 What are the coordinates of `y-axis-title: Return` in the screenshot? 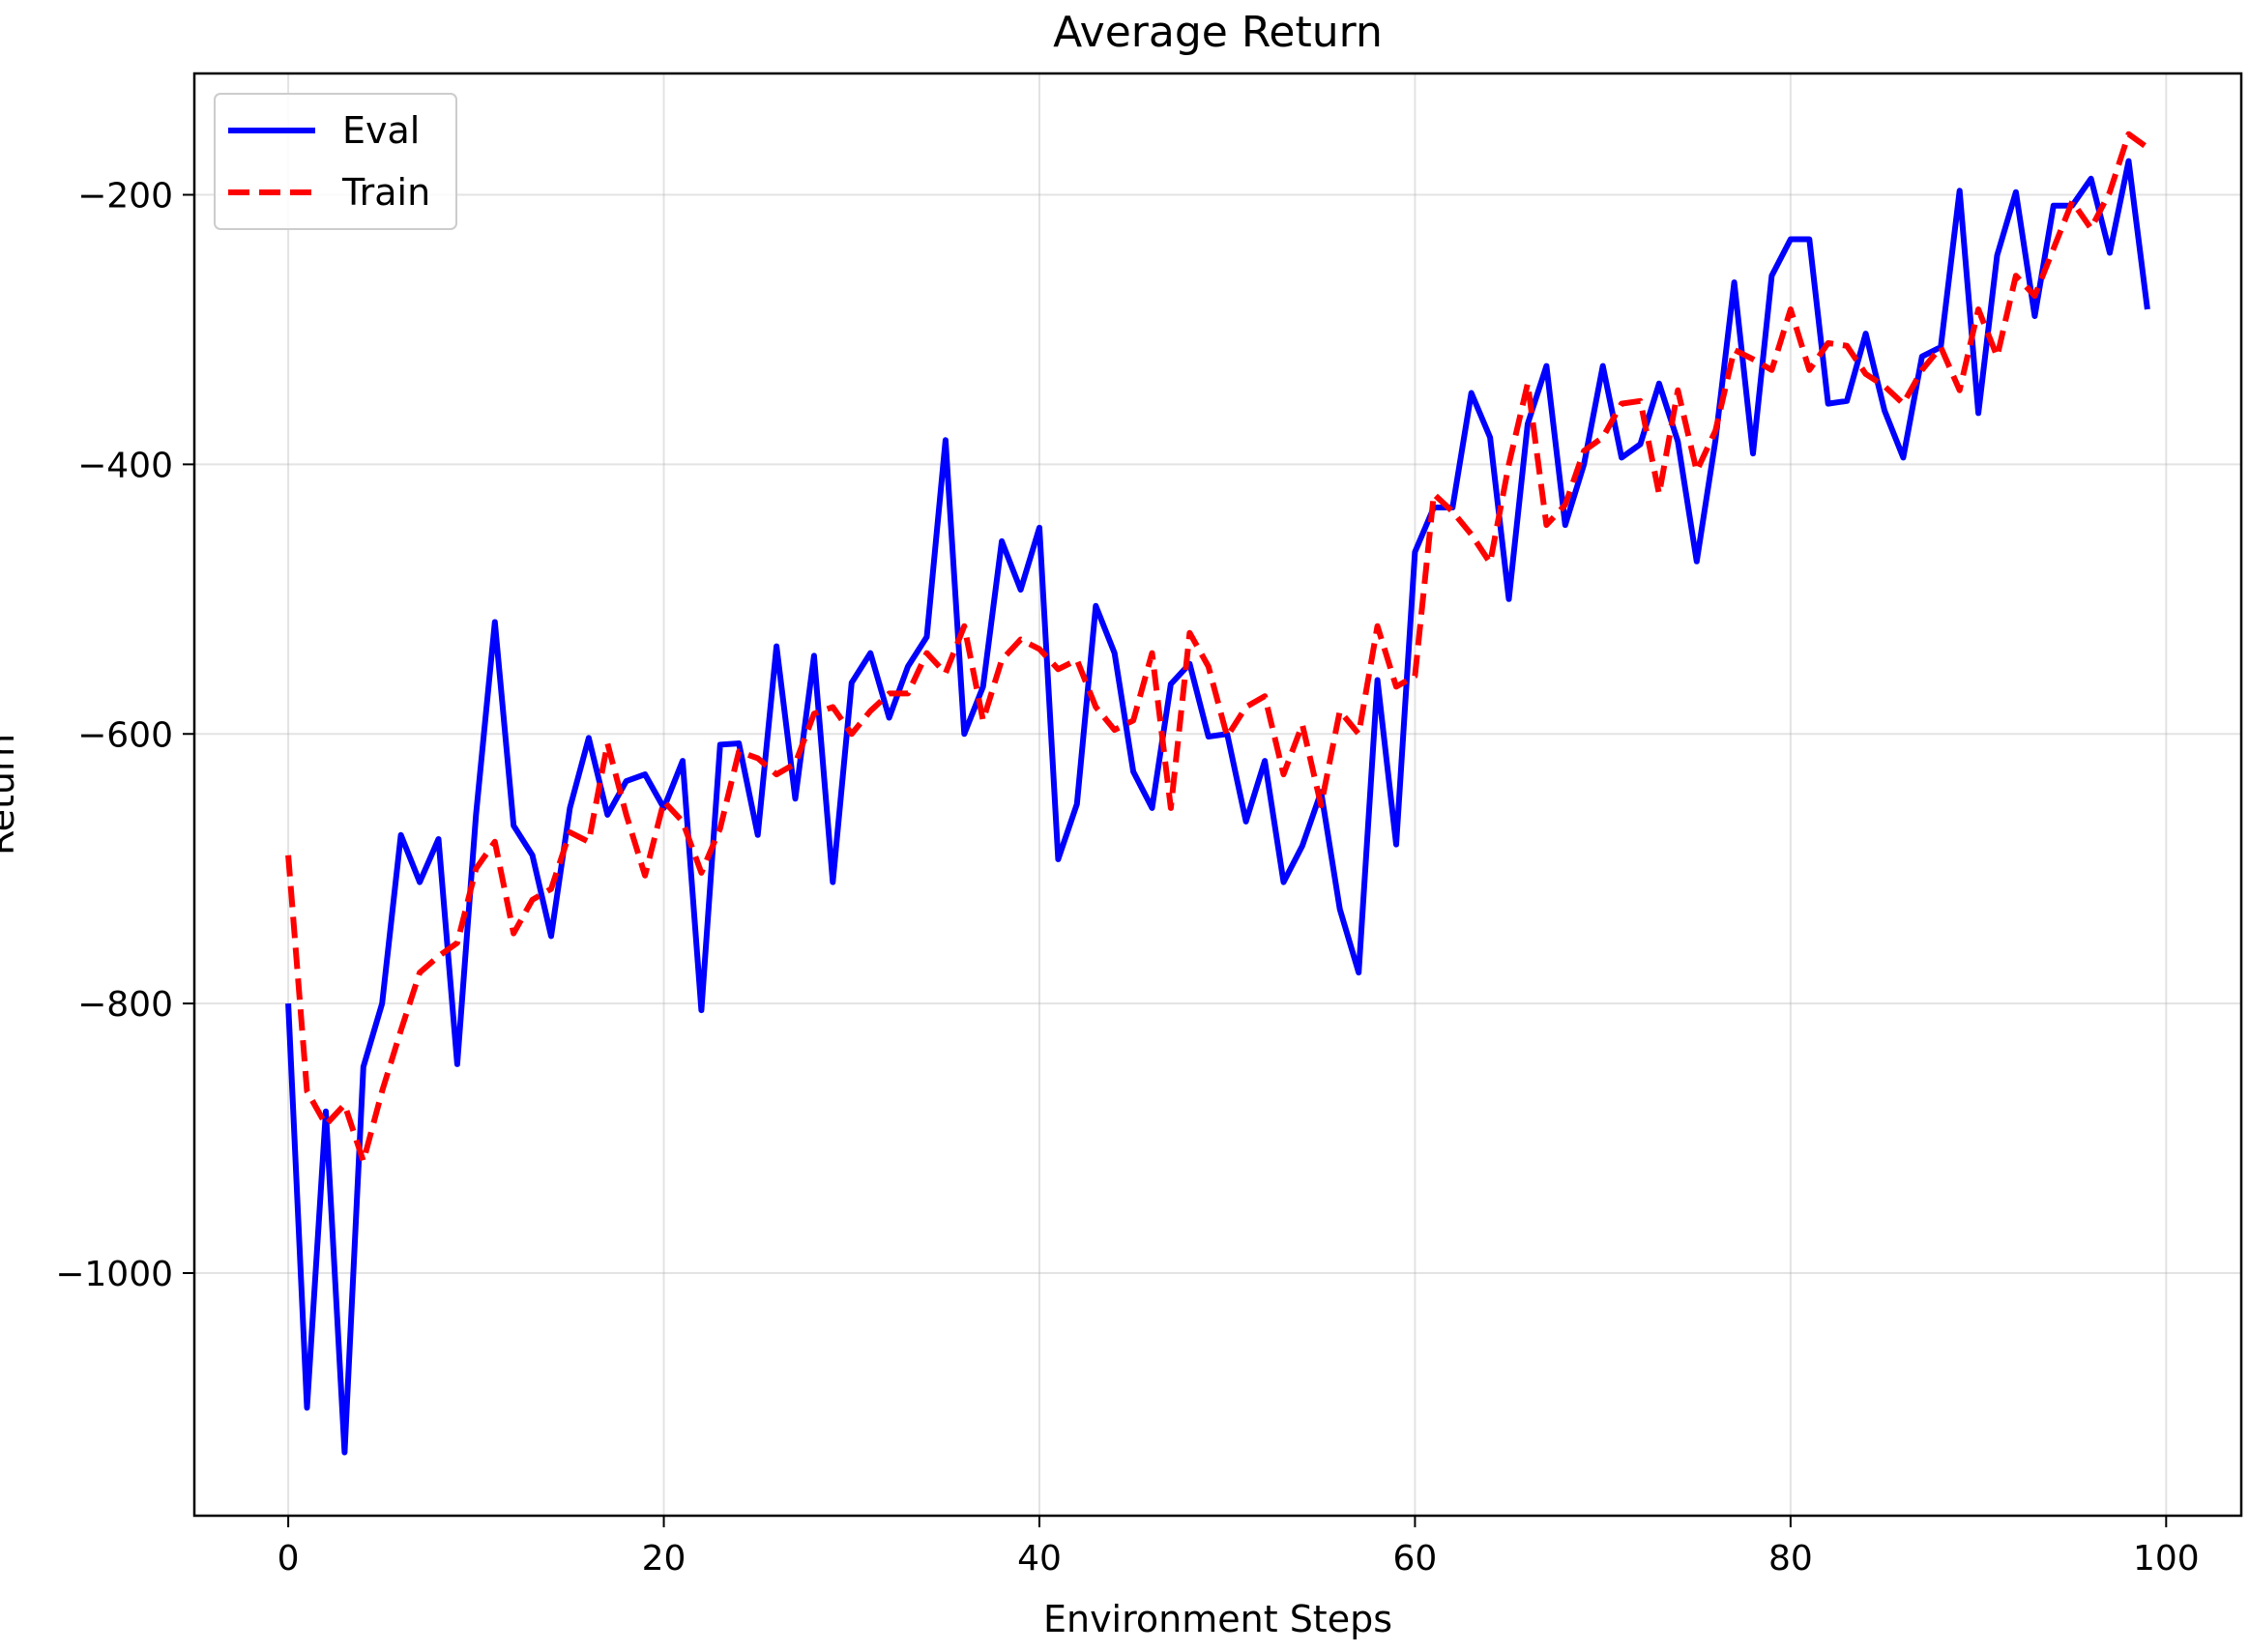 It's located at (11, 794).